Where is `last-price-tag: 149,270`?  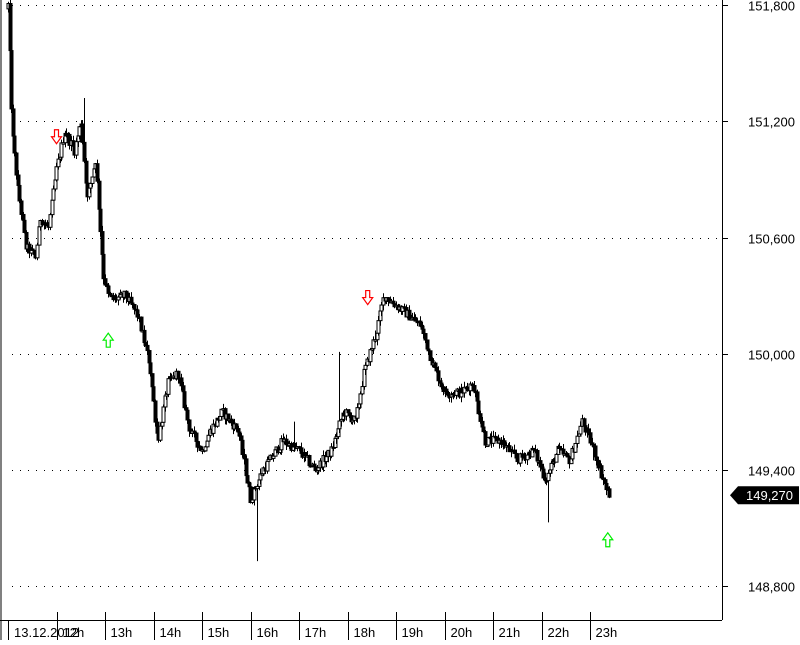 last-price-tag: 149,270 is located at coordinates (764, 495).